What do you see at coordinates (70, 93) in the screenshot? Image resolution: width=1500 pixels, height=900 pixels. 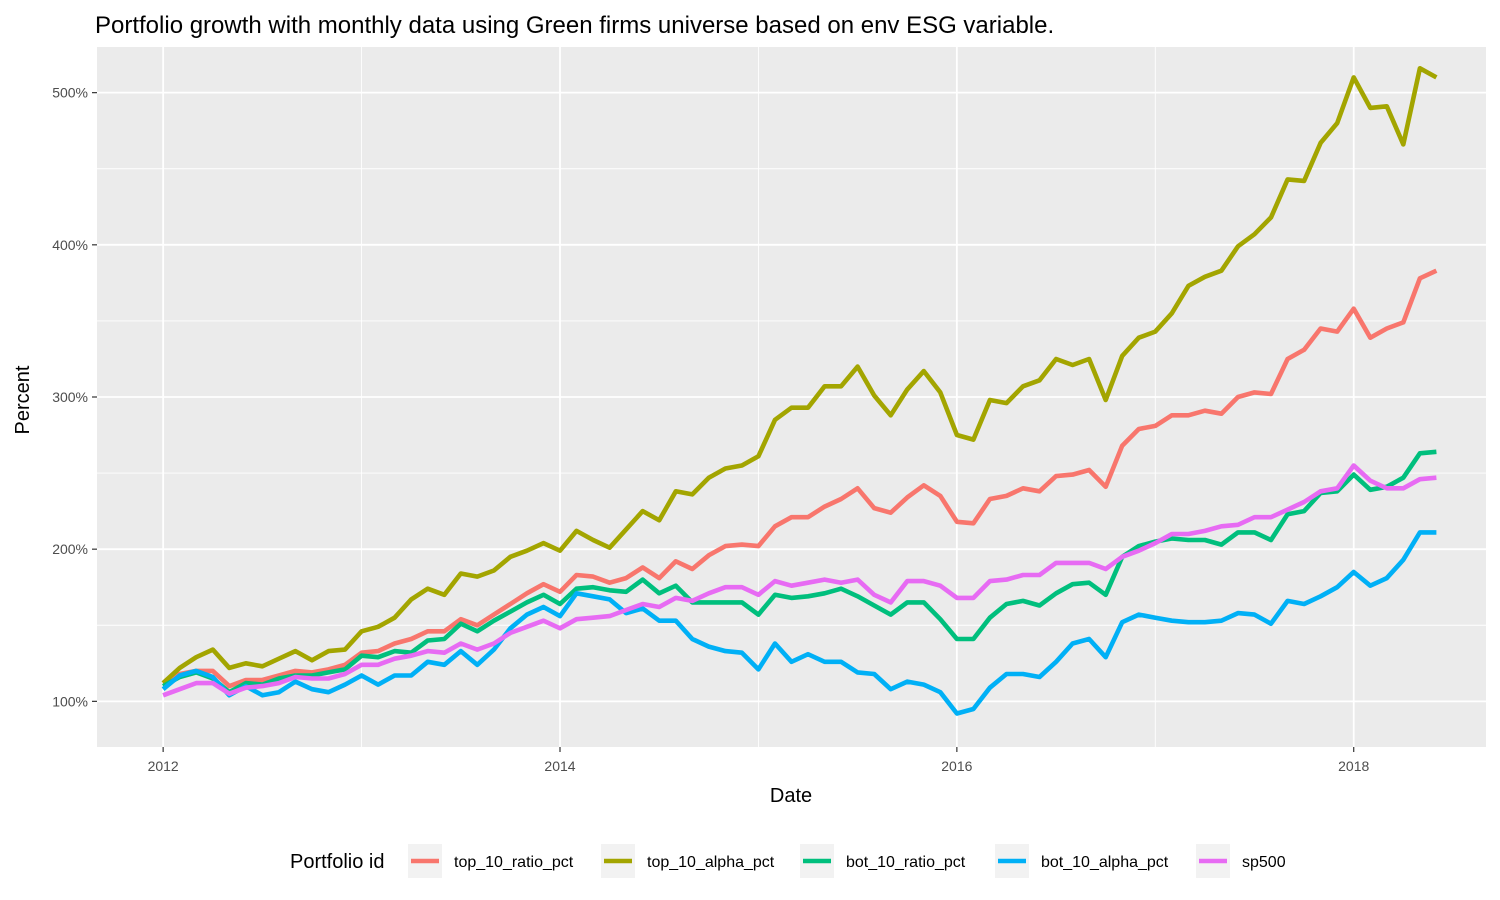 I see `y-tick-label: 500%` at bounding box center [70, 93].